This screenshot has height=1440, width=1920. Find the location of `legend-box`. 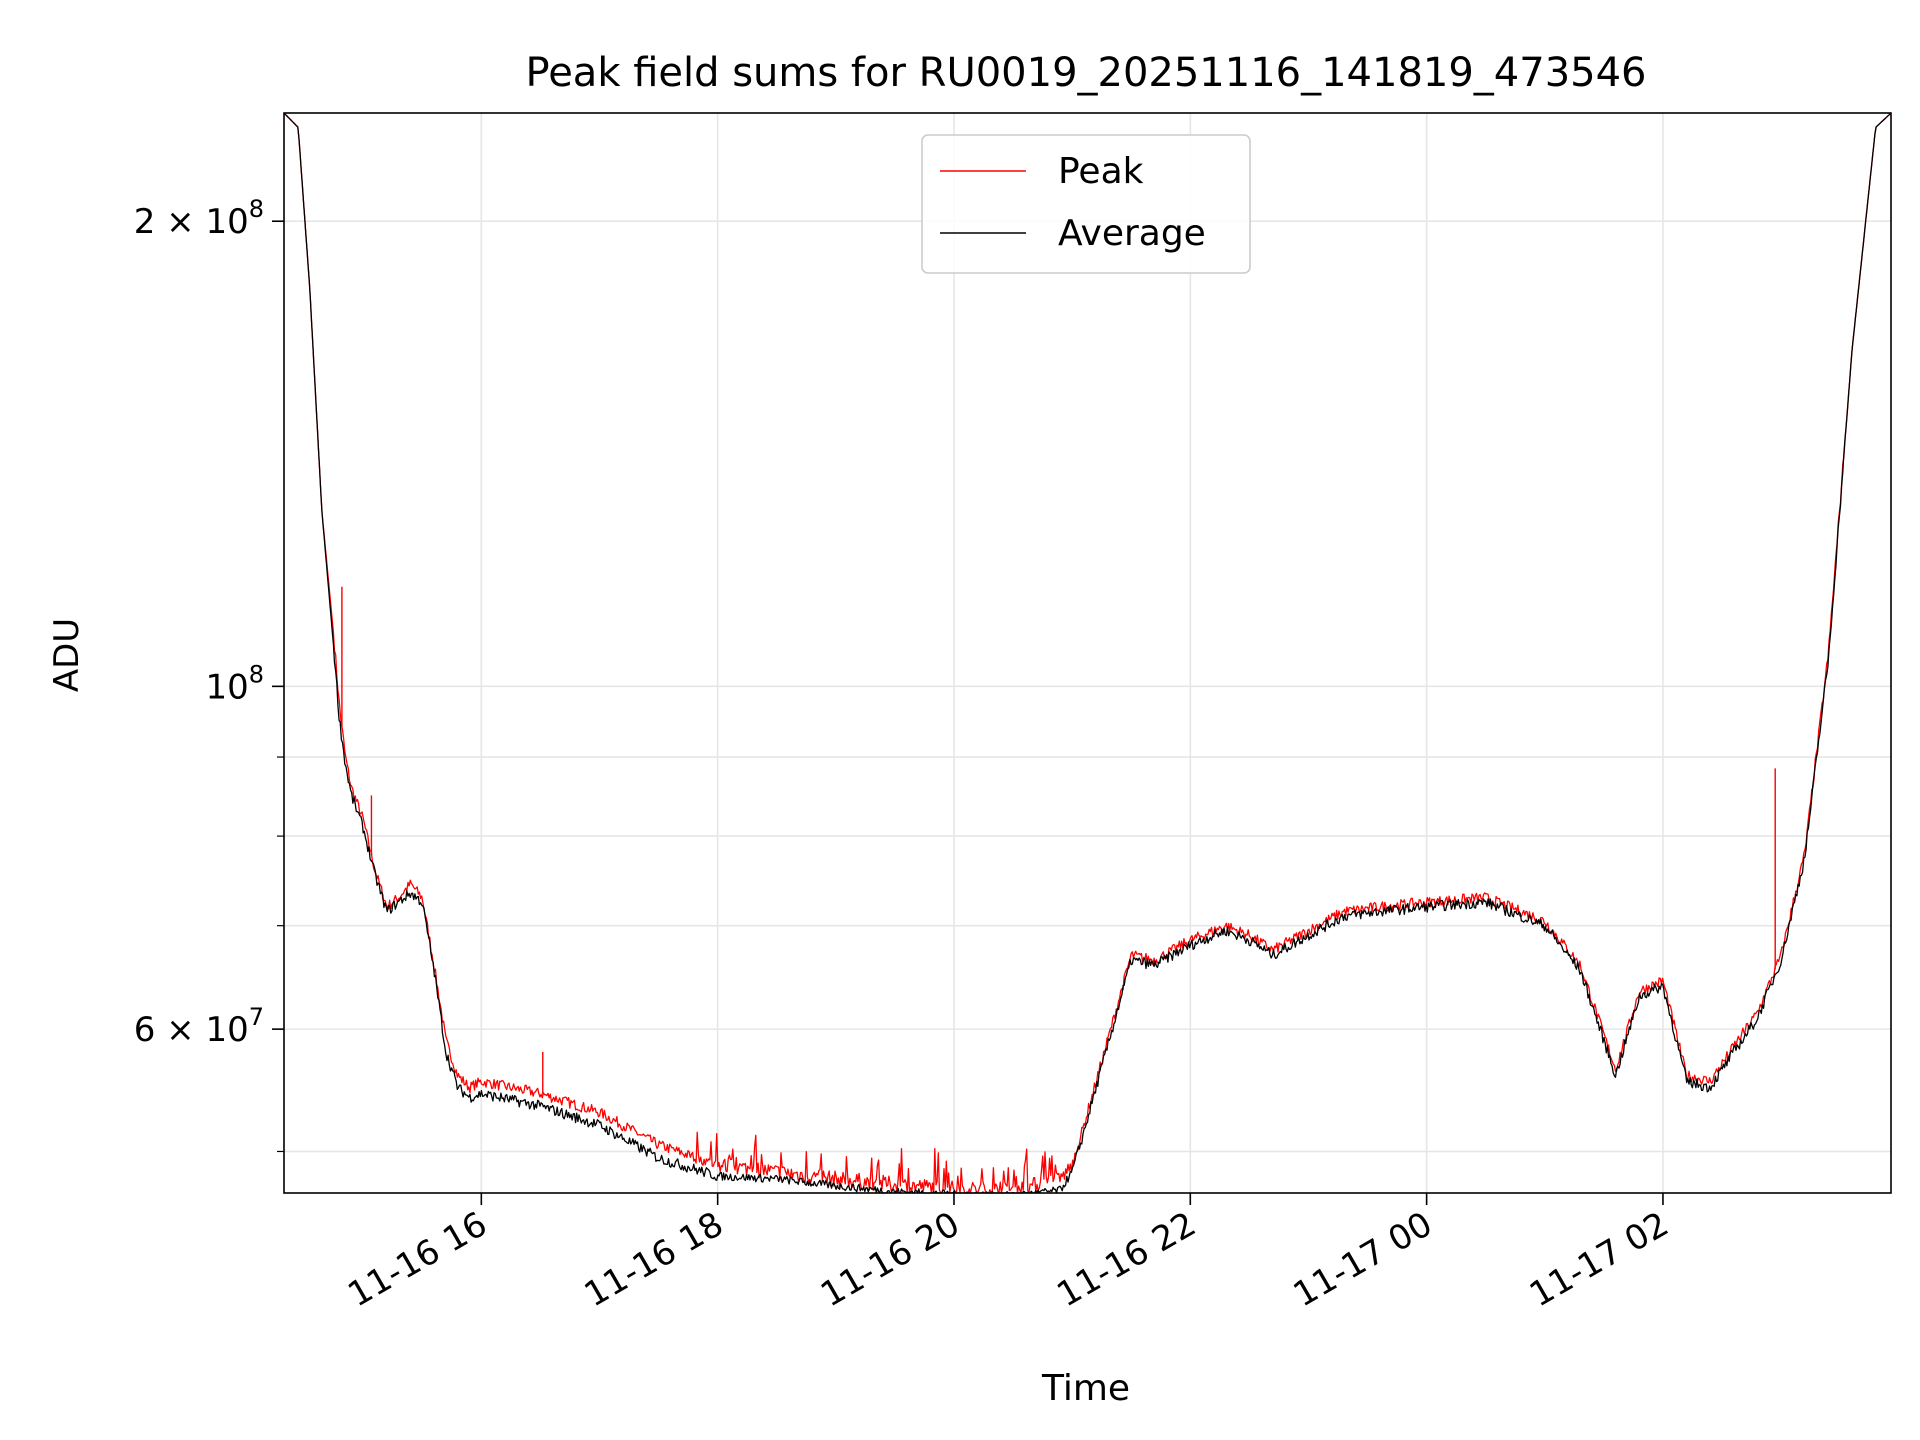

legend-box is located at coordinates (1086, 204).